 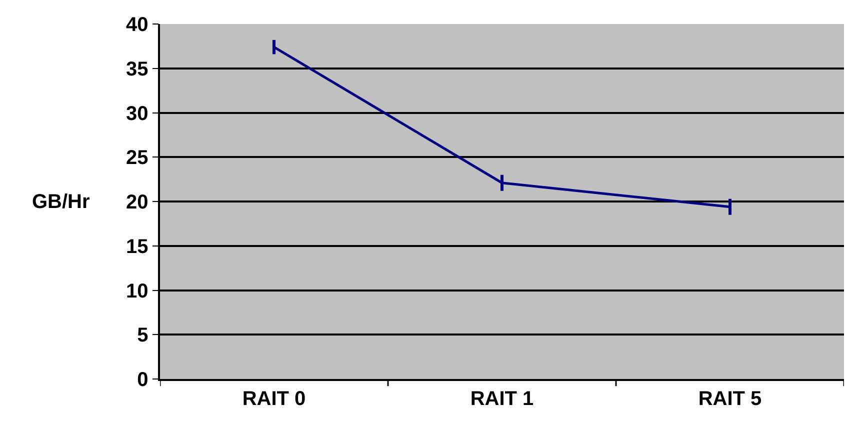 I want to click on x-tick-label: RAIT 0, so click(x=274, y=399).